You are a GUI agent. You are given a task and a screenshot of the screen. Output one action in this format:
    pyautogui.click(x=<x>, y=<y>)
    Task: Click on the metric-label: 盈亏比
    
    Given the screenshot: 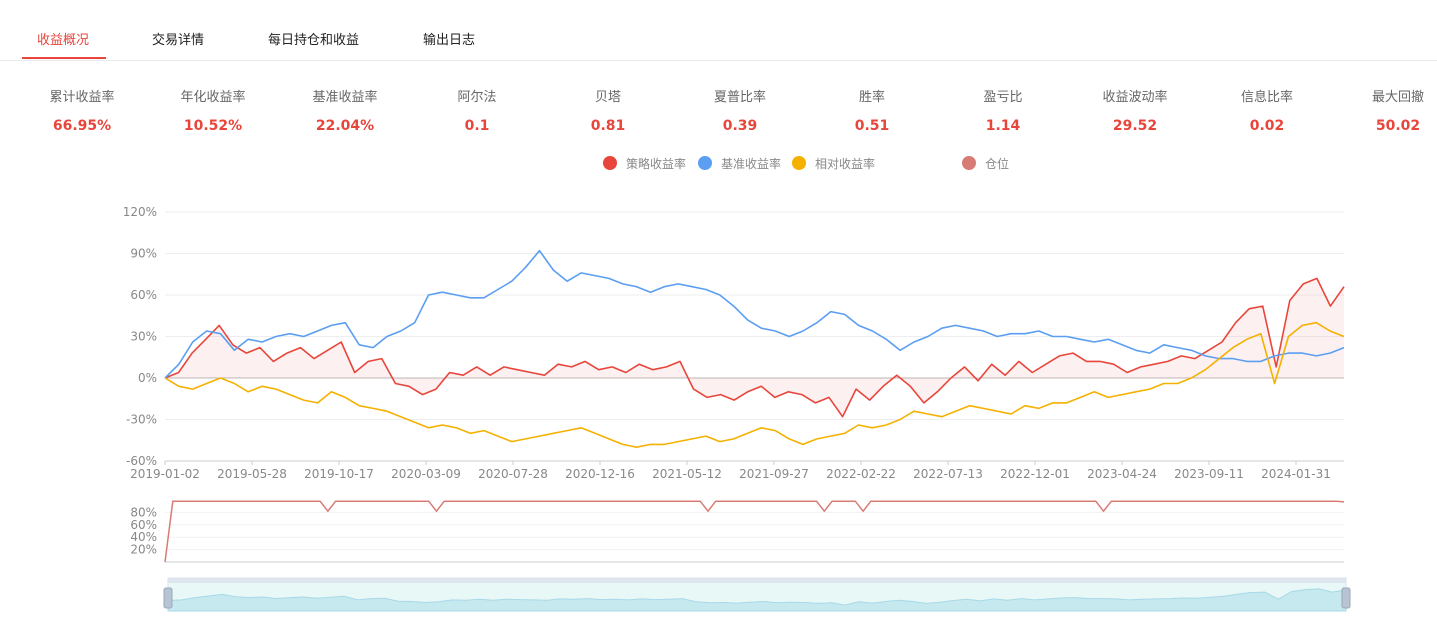 What is the action you would take?
    pyautogui.click(x=1003, y=97)
    